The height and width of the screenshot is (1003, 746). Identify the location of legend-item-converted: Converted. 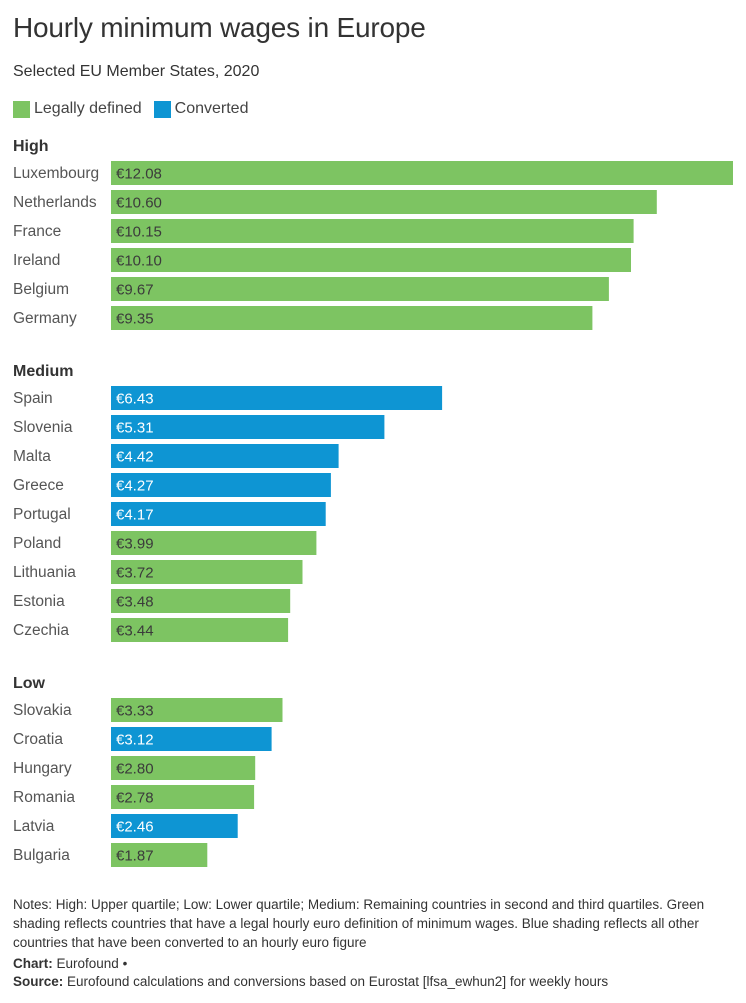
(201, 109).